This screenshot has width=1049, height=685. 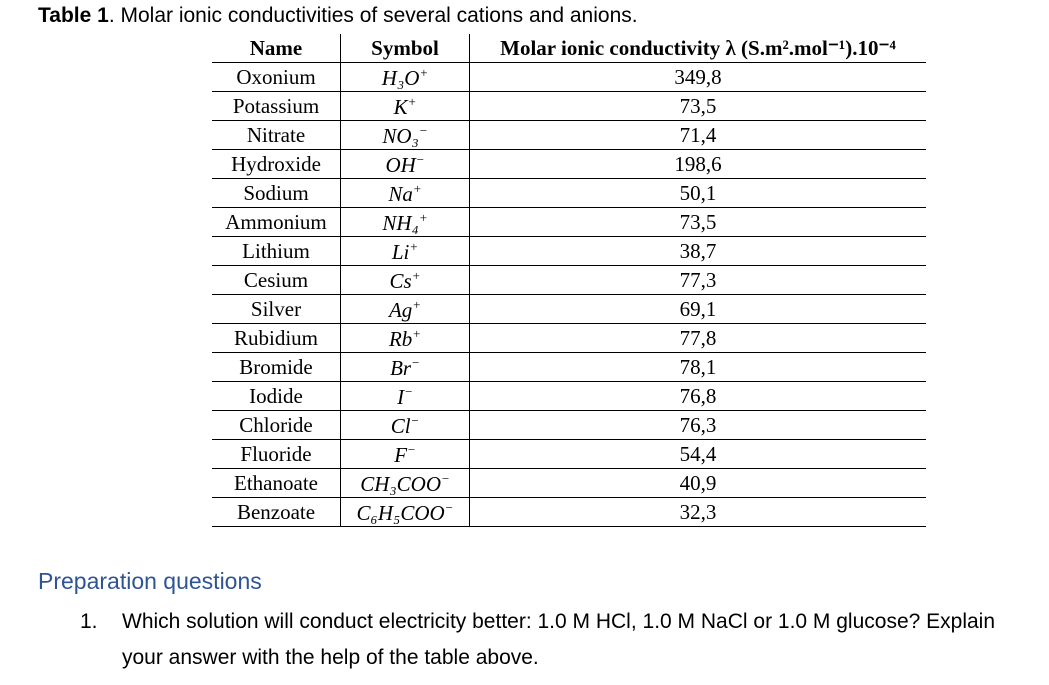 I want to click on ion-symbol-cell: NH₄+, so click(x=405, y=222).